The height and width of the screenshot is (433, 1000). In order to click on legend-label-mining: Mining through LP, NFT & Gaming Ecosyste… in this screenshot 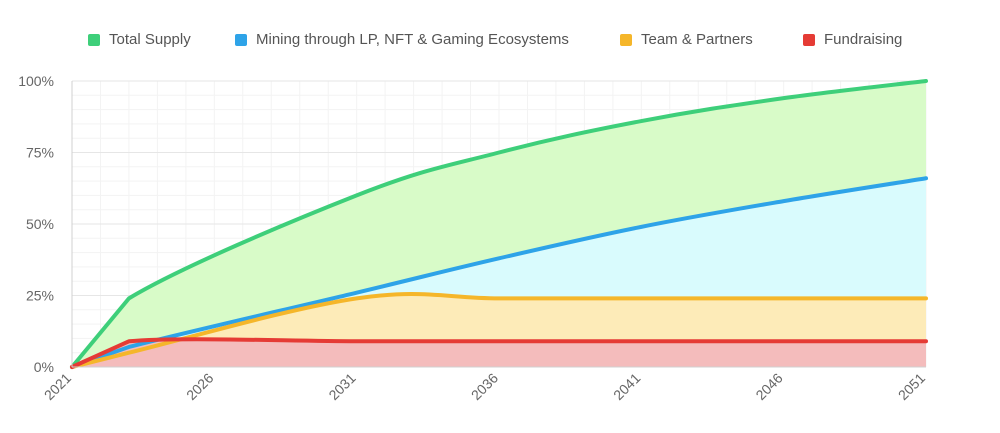, I will do `click(412, 39)`.